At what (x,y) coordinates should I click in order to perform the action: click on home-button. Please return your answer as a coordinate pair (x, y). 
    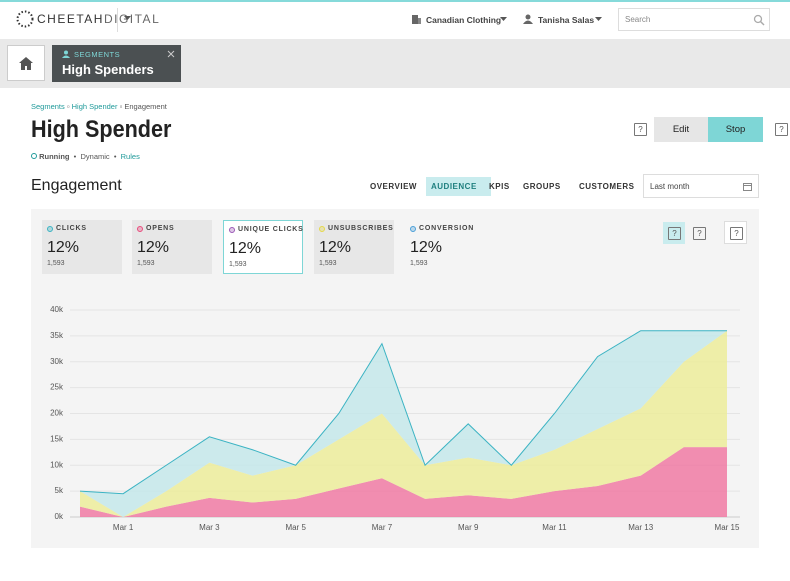
    Looking at the image, I should click on (26, 63).